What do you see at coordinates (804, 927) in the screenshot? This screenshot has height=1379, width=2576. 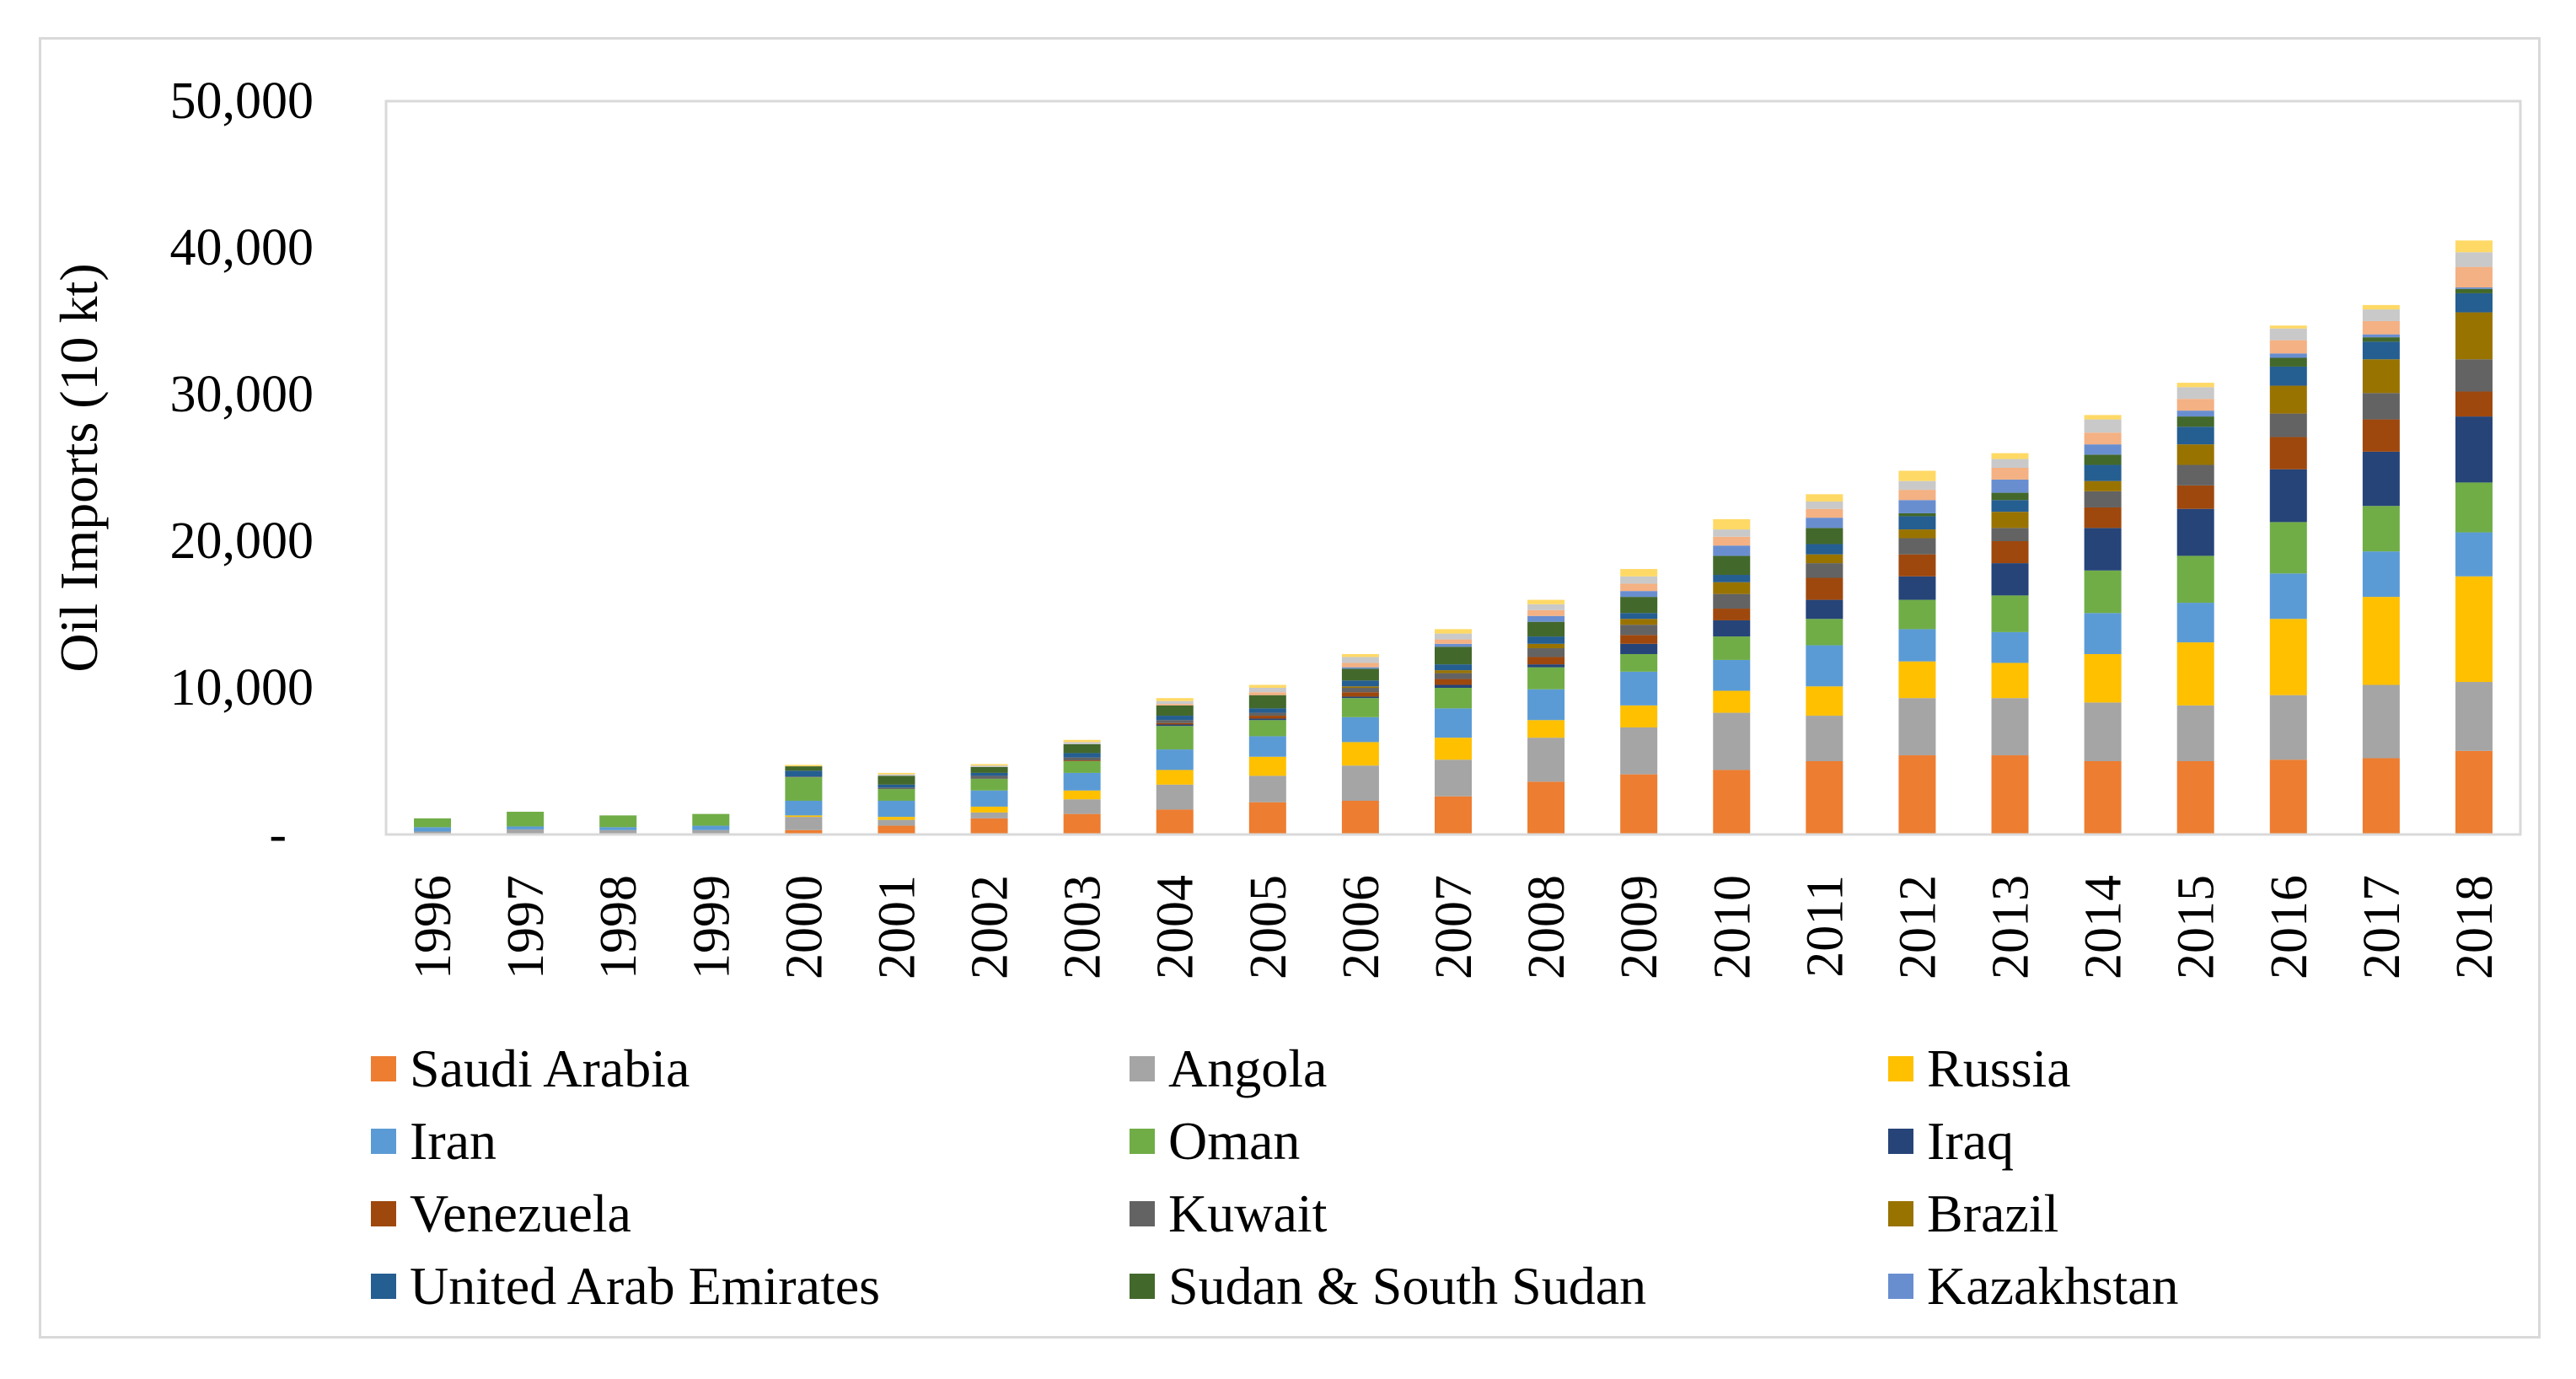 I see `x-tick-label: 2000` at bounding box center [804, 927].